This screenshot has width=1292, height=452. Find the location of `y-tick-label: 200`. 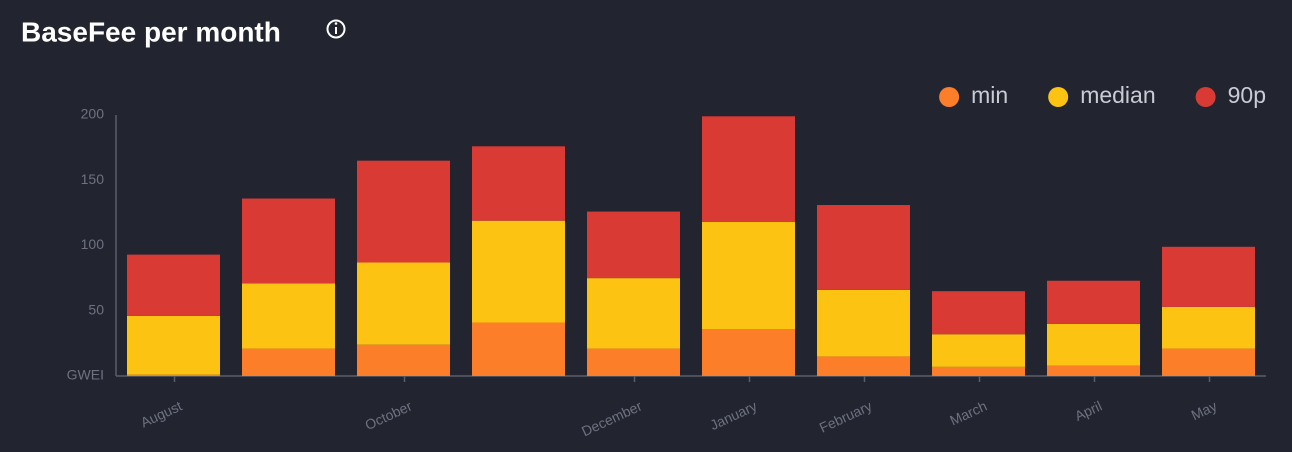

y-tick-label: 200 is located at coordinates (93, 114).